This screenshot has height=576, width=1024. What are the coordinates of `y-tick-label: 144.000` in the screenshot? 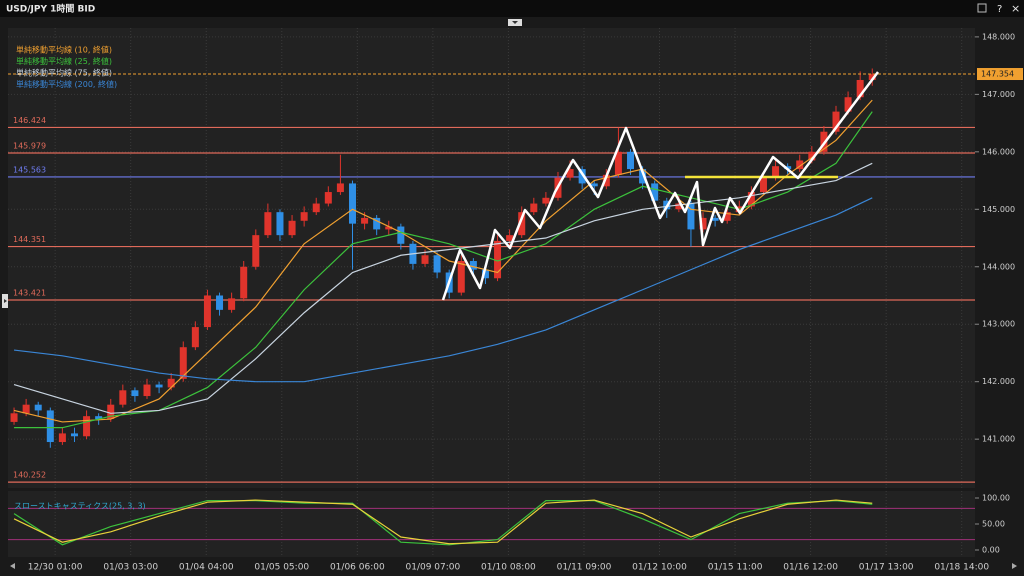 It's located at (998, 266).